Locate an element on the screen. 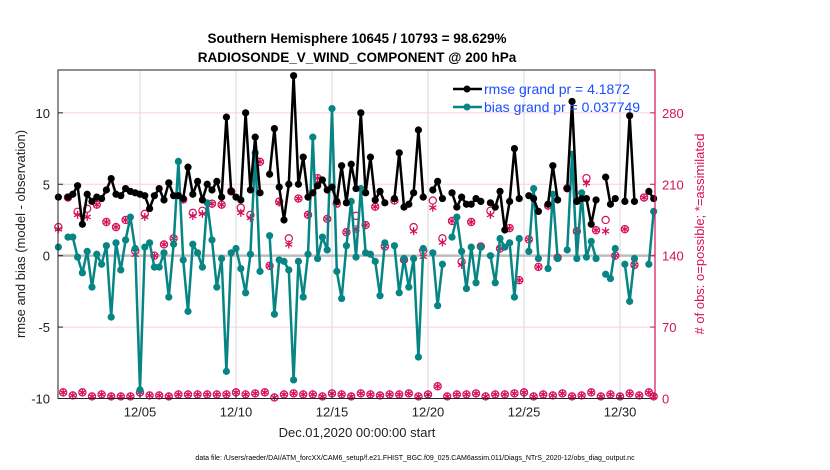 Image resolution: width=830 pixels, height=470 pixels. x-axis-label: Dec.01,2020 00:00:00 start is located at coordinates (357, 432).